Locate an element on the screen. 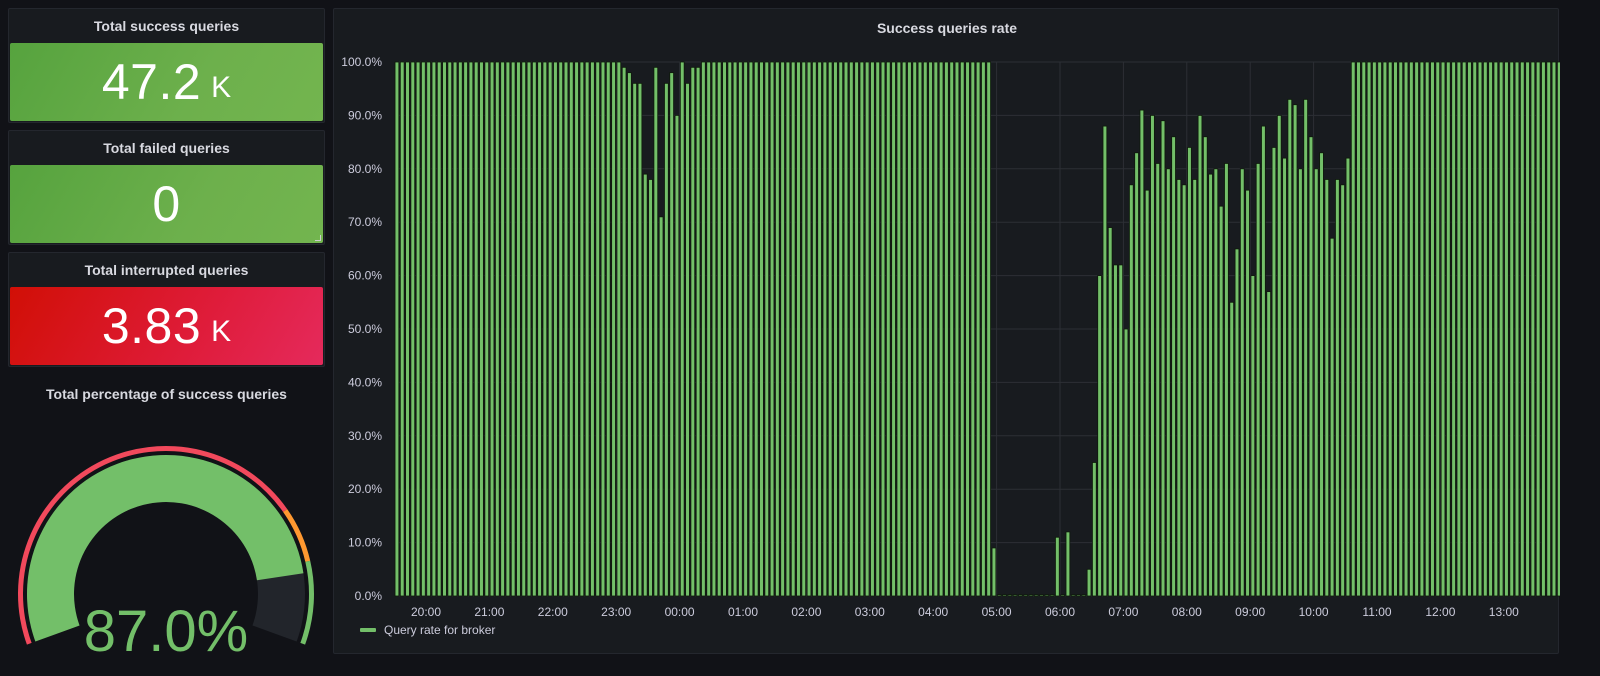  svg-text: 0.0% is located at coordinates (369, 596).